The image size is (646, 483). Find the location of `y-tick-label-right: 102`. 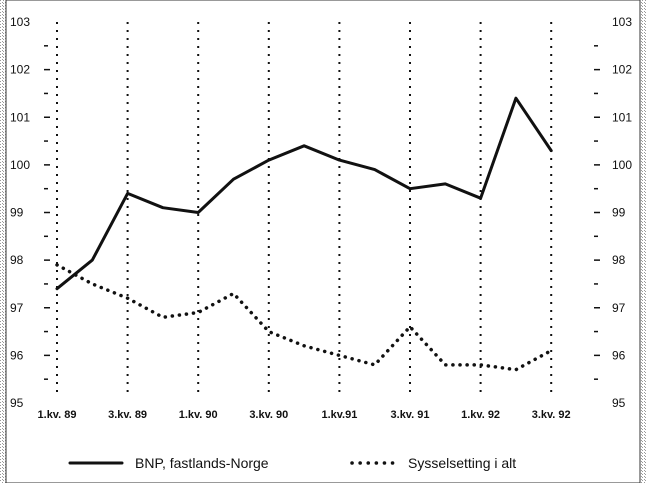

y-tick-label-right: 102 is located at coordinates (622, 70).